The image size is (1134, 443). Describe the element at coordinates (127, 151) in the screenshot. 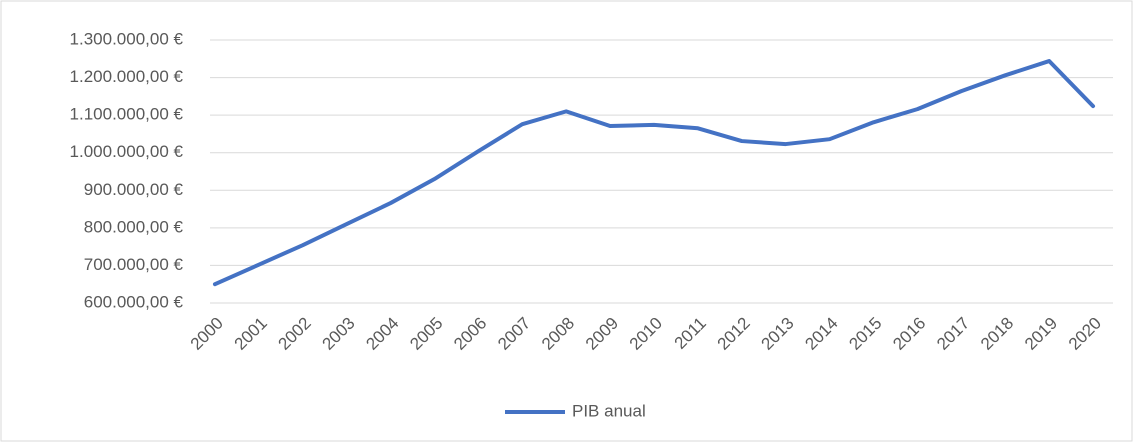

I see `y-tick-label: 1.000.000,00 €` at that location.